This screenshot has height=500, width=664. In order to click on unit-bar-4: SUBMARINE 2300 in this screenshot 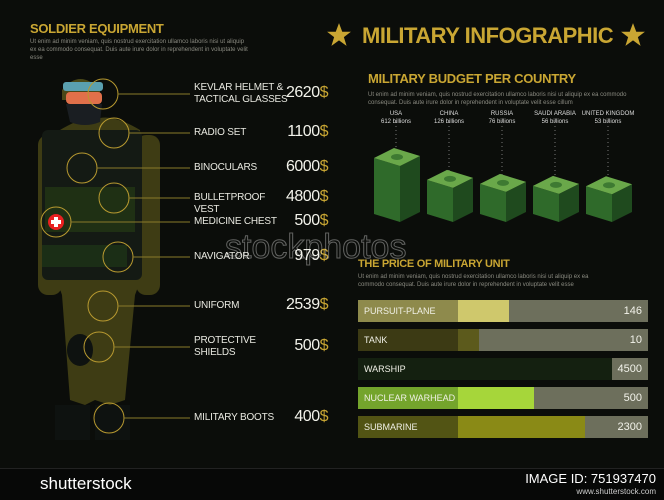, I will do `click(503, 427)`.